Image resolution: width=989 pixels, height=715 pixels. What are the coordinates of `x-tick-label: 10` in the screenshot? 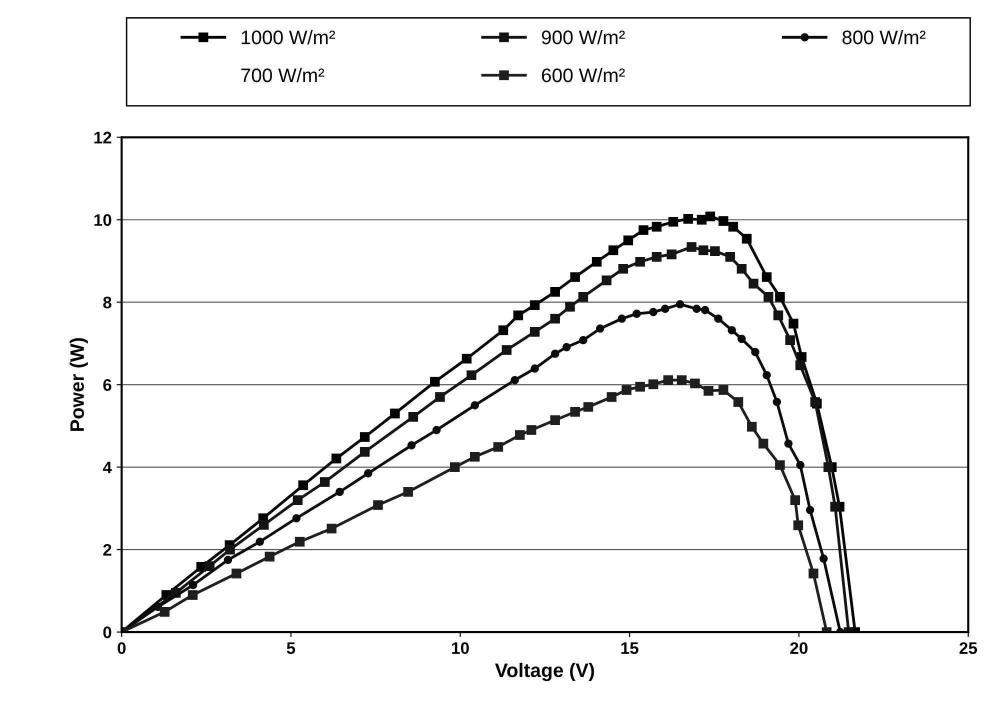 It's located at (460, 648).